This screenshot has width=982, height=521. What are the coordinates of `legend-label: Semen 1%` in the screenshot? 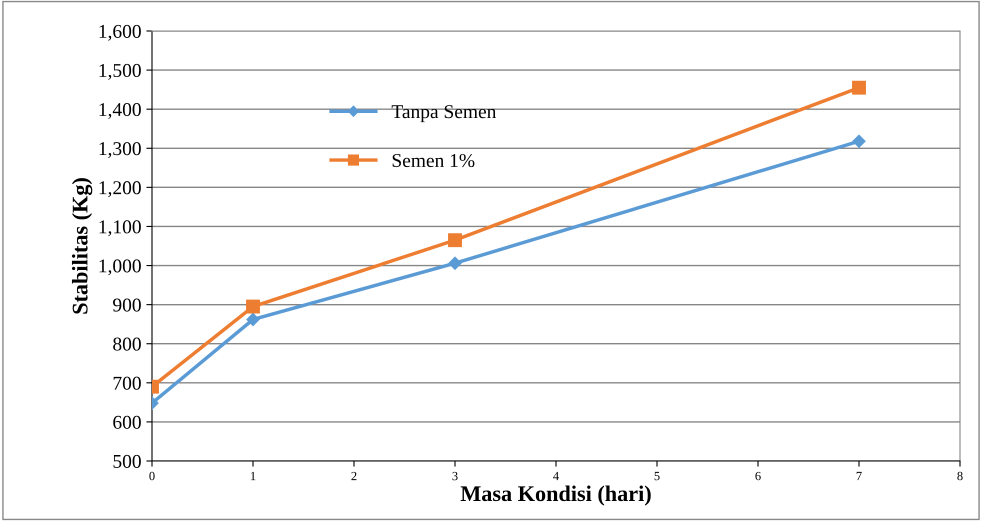 It's located at (433, 161).